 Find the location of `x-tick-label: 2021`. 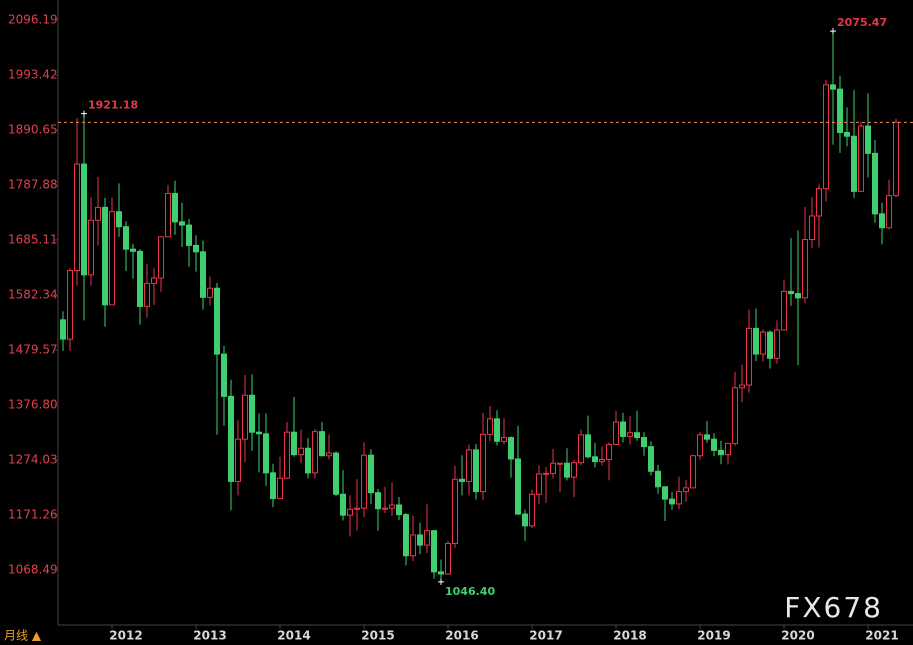

x-tick-label: 2021 is located at coordinates (881, 636).